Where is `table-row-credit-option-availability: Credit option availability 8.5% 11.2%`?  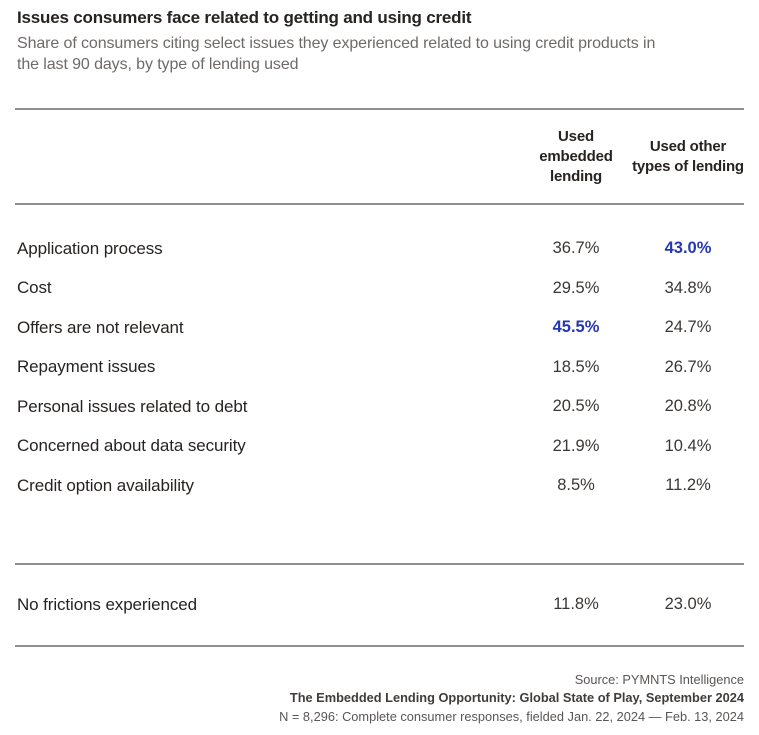 table-row-credit-option-availability: Credit option availability 8.5% 11.2% is located at coordinates (379, 486).